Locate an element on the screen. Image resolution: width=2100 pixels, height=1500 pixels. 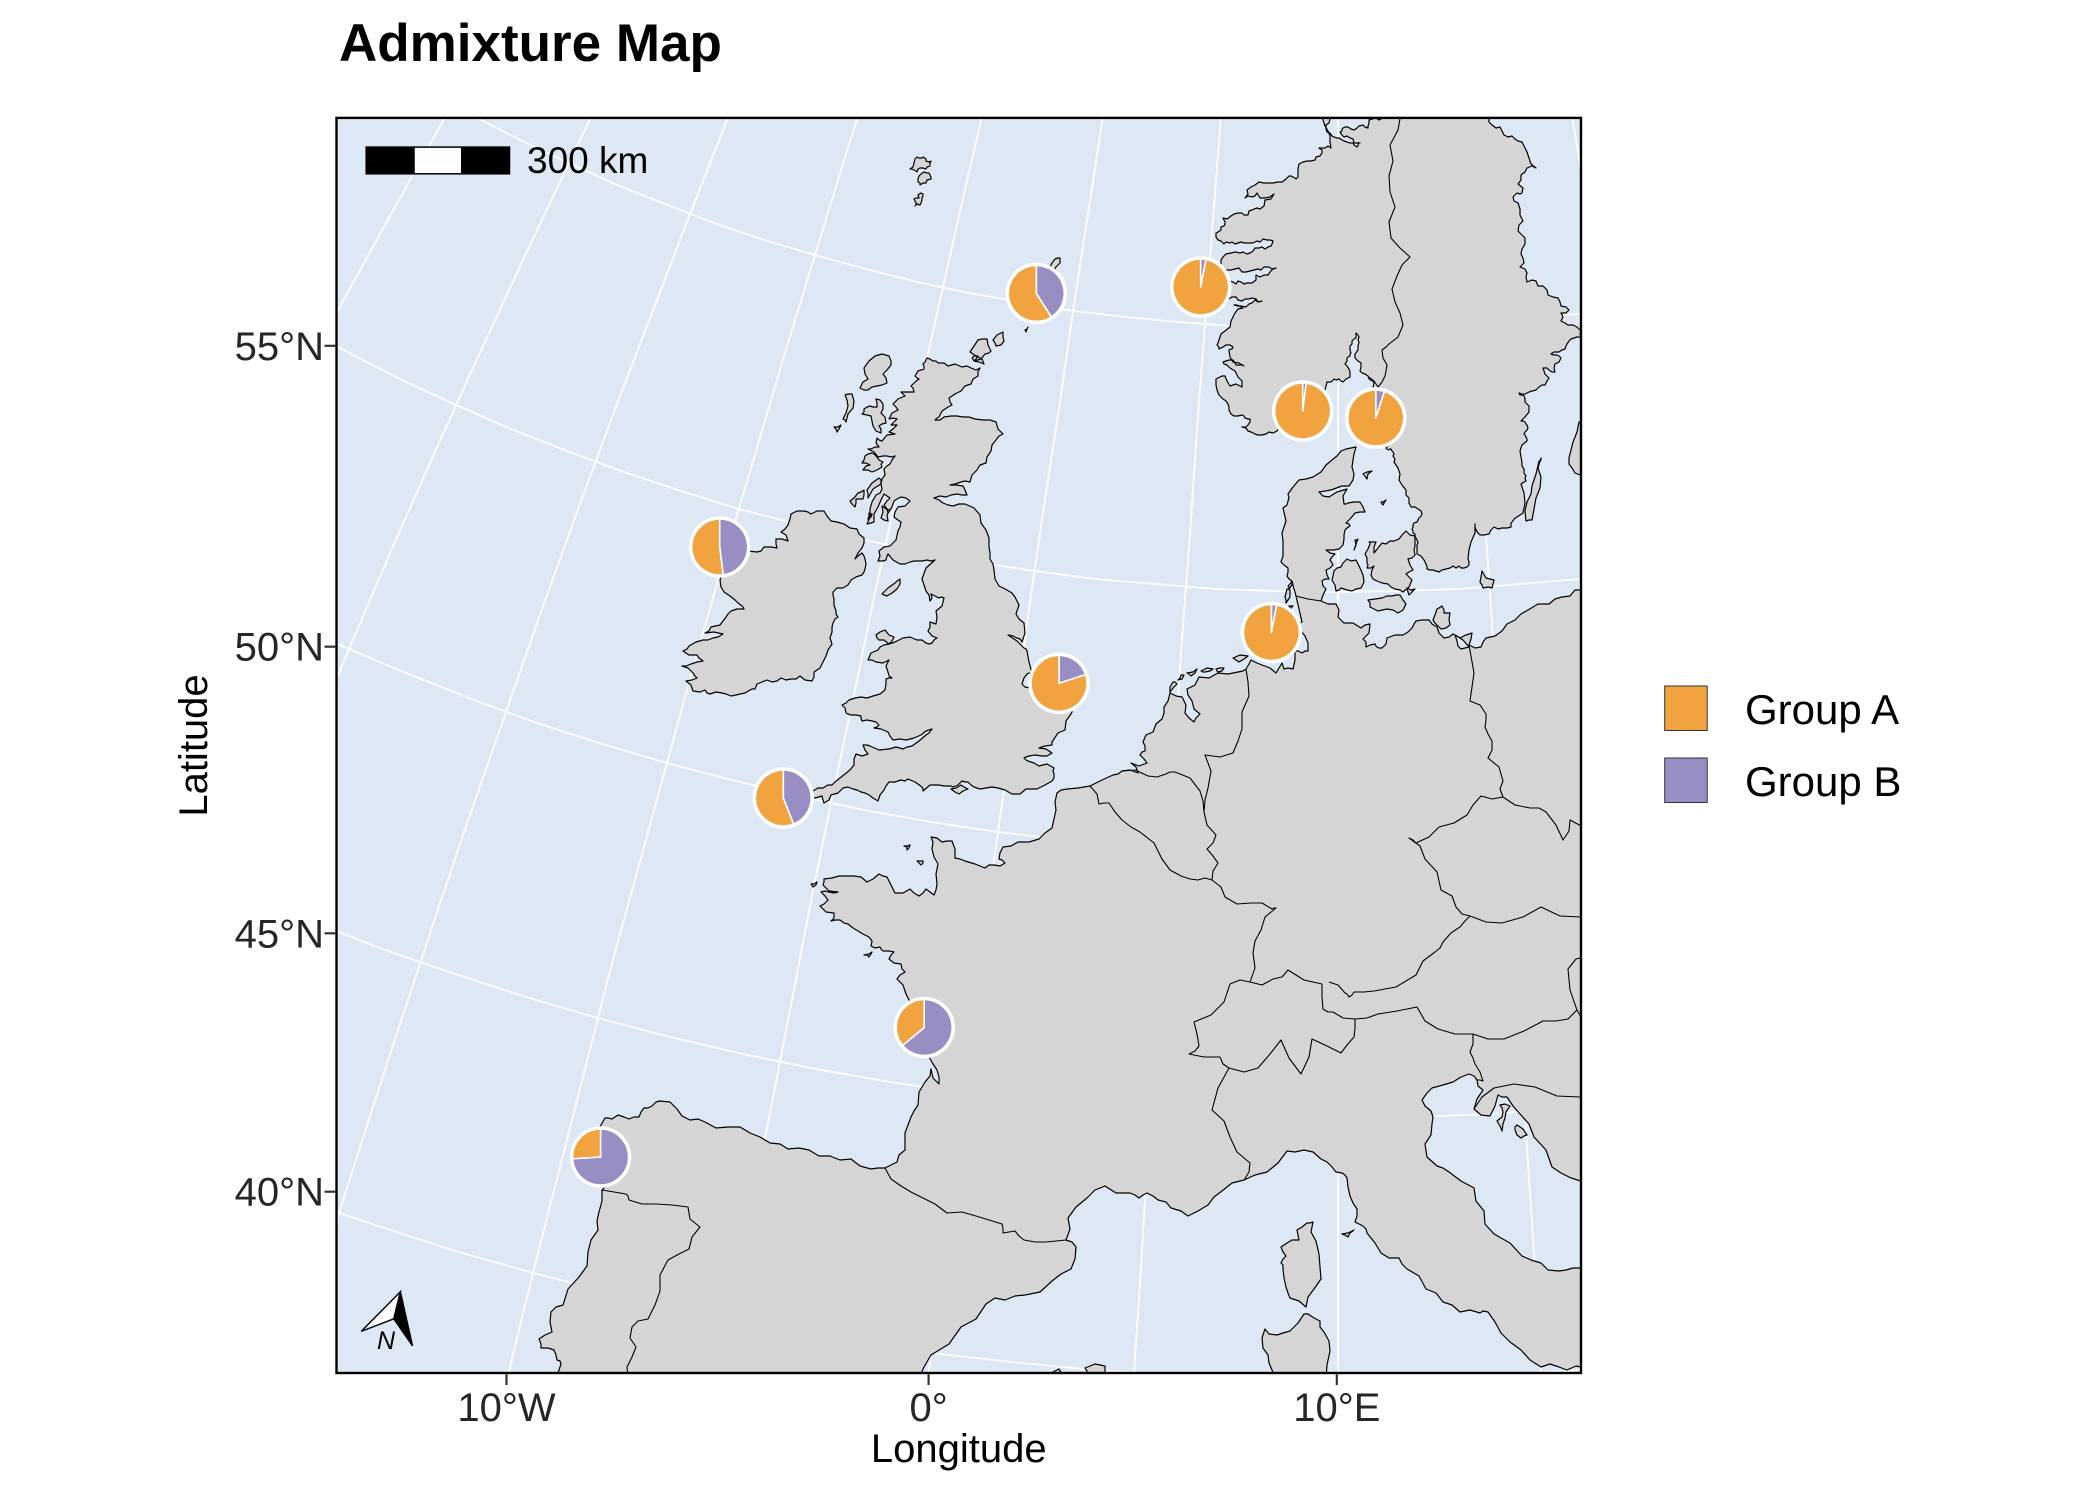
legend-key-group-a is located at coordinates (1686, 708).